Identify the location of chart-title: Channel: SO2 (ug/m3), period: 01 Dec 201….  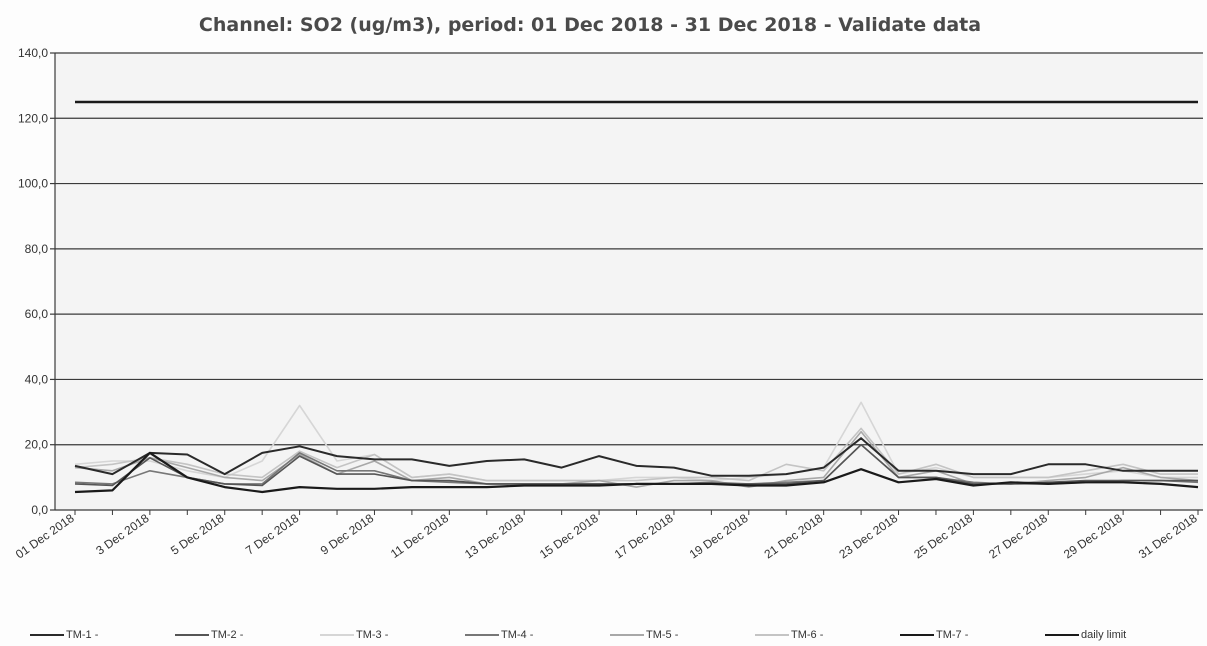
(590, 25).